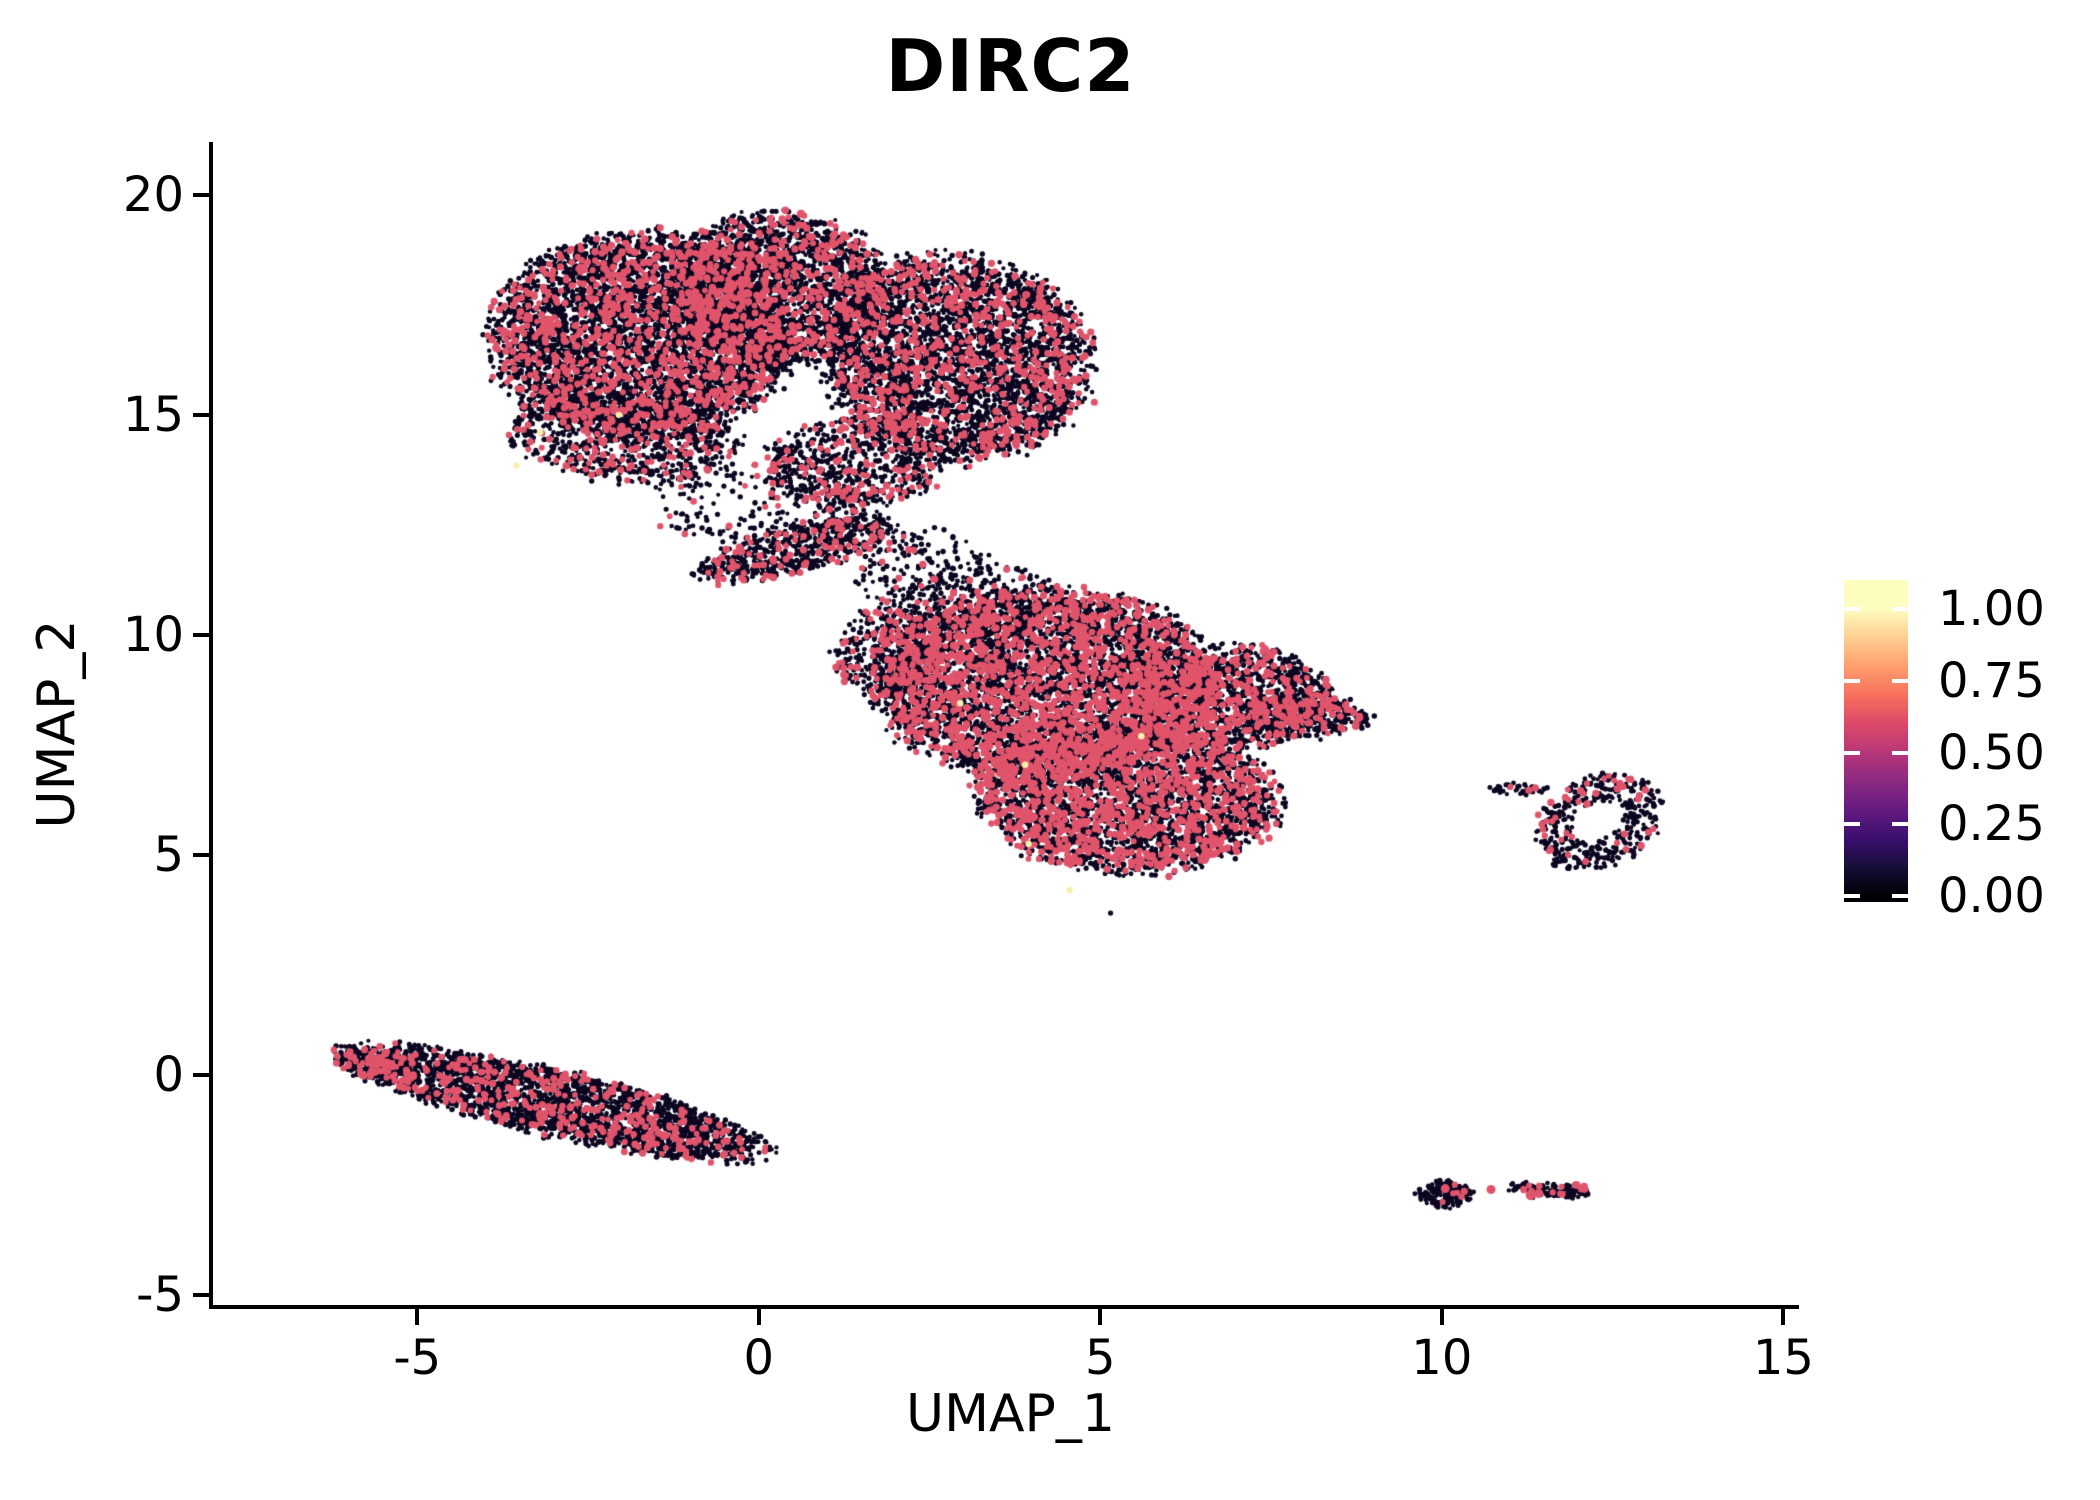 The height and width of the screenshot is (1500, 2100). I want to click on y-tick-label: 15, so click(153, 414).